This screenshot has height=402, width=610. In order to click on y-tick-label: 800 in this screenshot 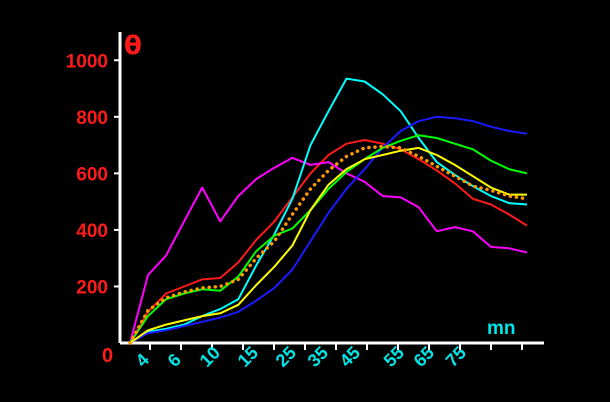, I will do `click(92, 118)`.